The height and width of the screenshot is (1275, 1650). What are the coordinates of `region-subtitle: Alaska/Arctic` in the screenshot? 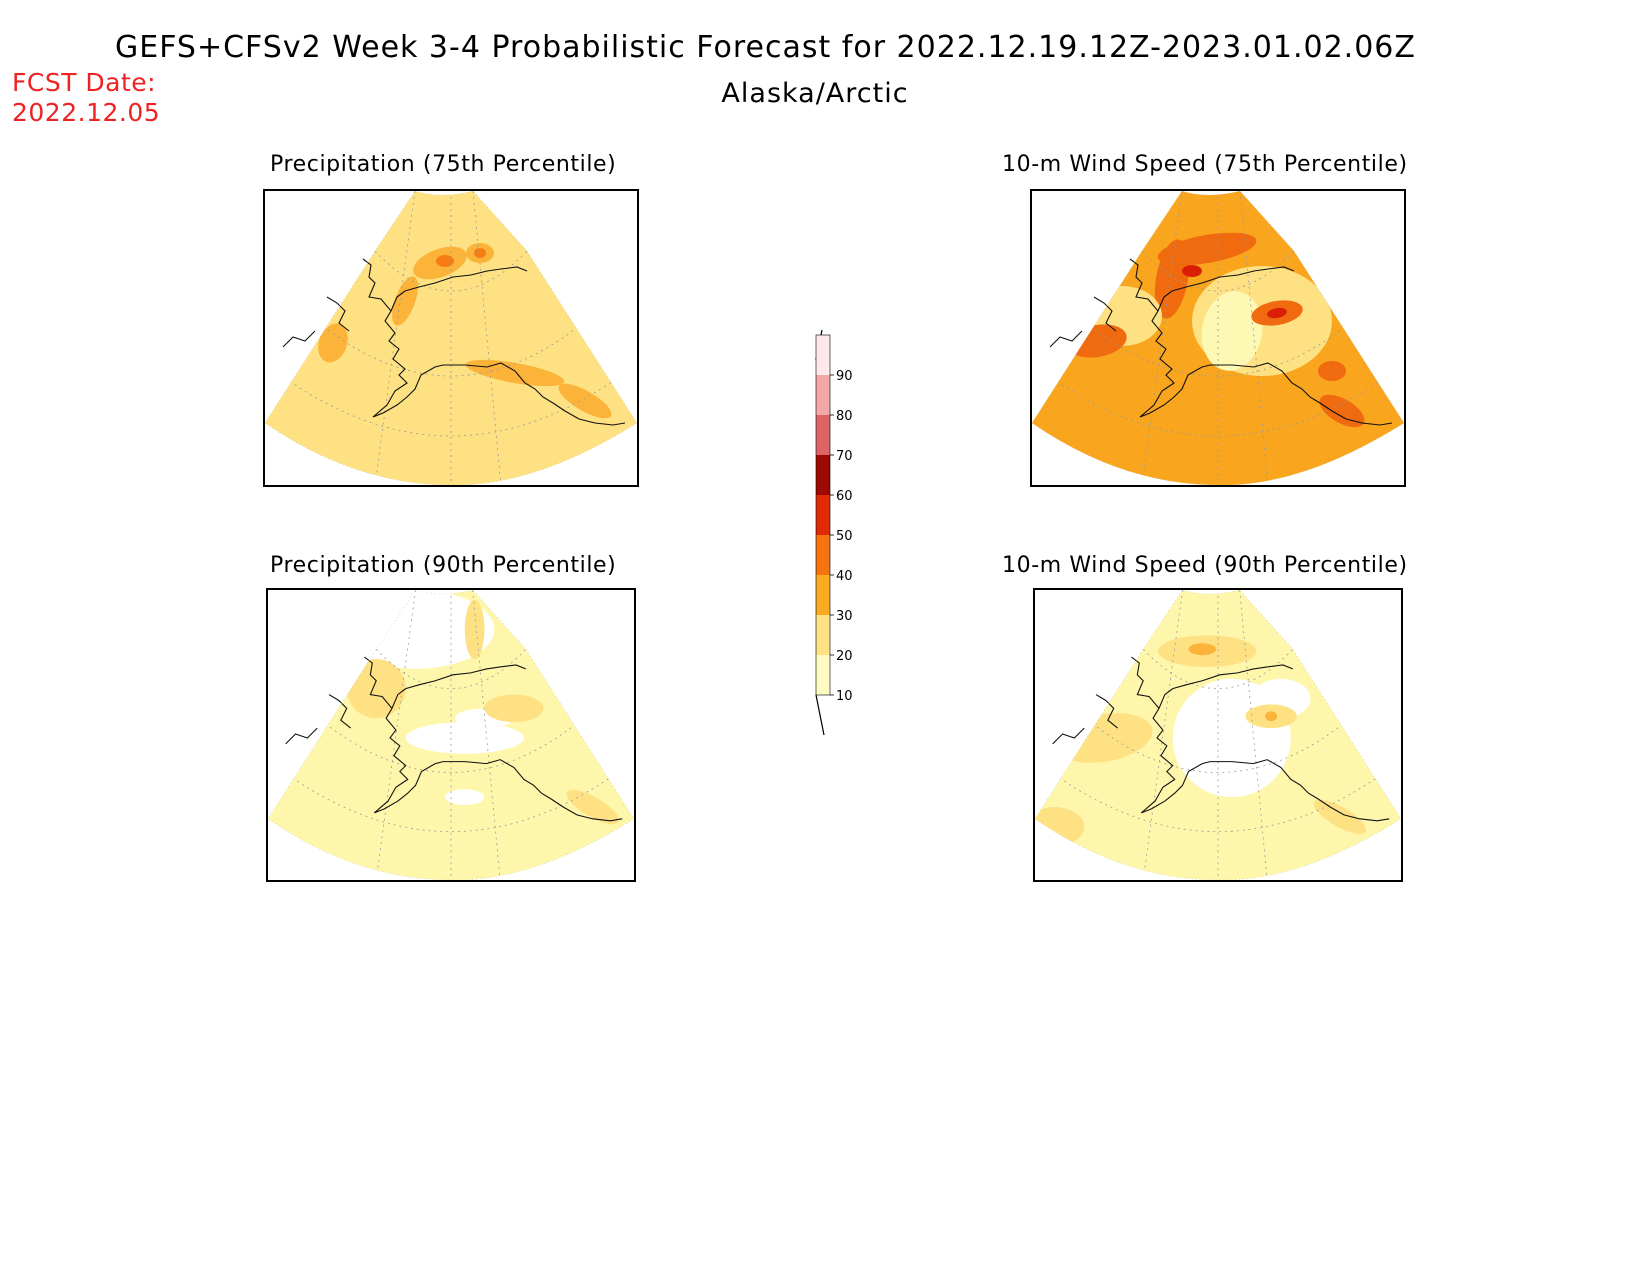 It's located at (815, 93).